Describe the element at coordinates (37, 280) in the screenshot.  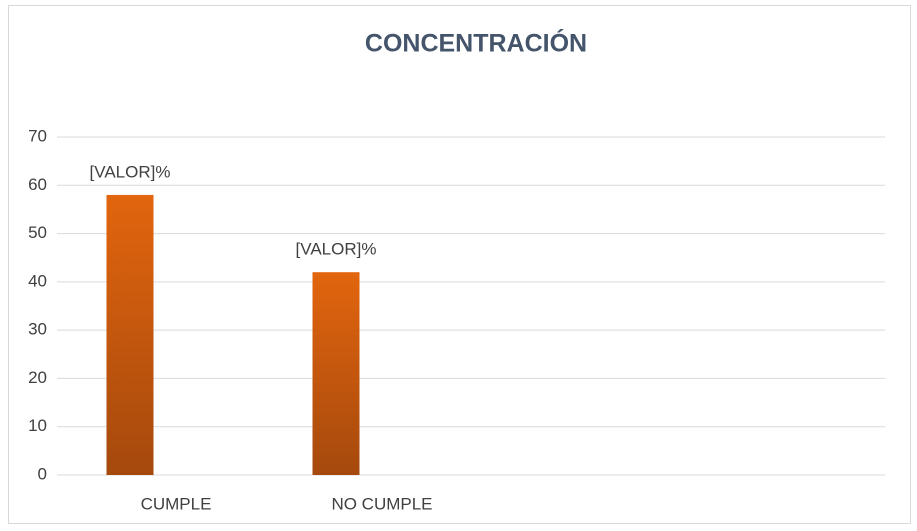
I see `y-tick-label: 40` at that location.